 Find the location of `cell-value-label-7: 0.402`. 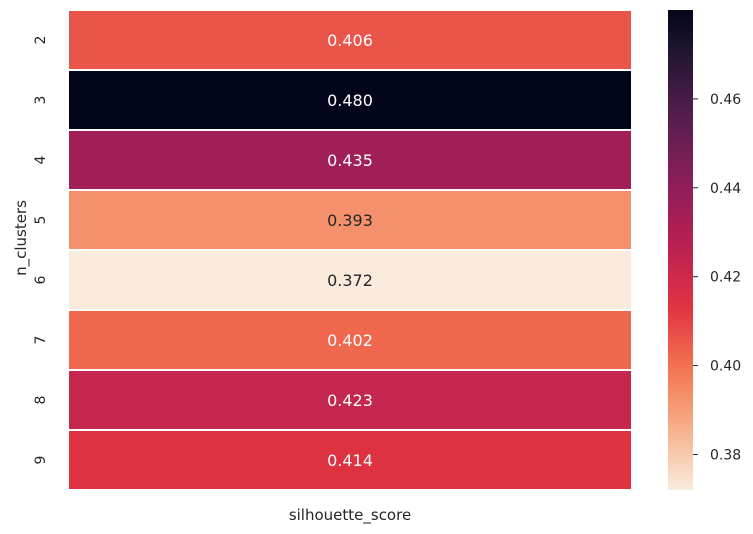

cell-value-label-7: 0.402 is located at coordinates (350, 340).